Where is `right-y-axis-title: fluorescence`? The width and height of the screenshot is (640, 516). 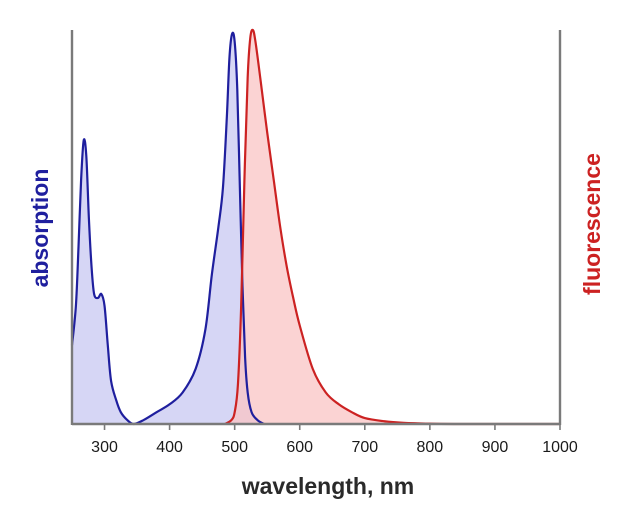
right-y-axis-title: fluorescence is located at coordinates (592, 224).